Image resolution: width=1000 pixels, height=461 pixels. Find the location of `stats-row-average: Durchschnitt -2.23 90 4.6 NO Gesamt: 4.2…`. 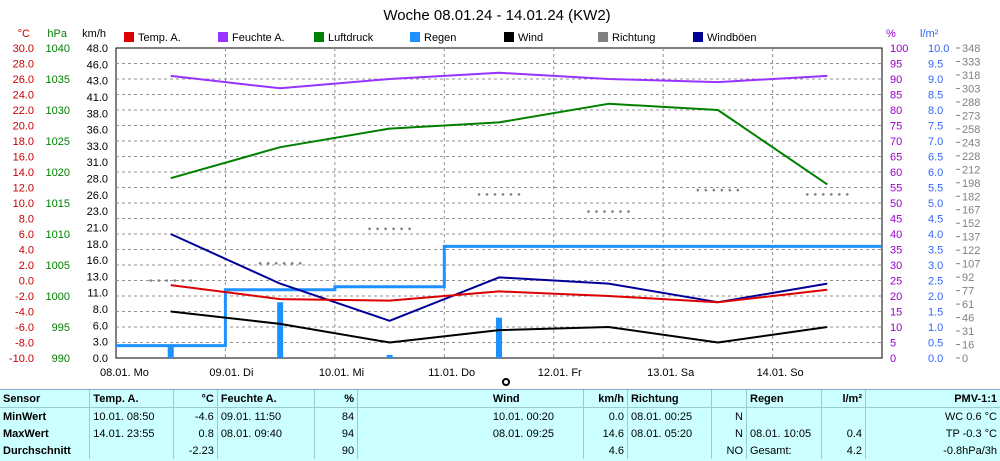

stats-row-average: Durchschnitt -2.23 90 4.6 NO Gesamt: 4.2… is located at coordinates (500, 450).